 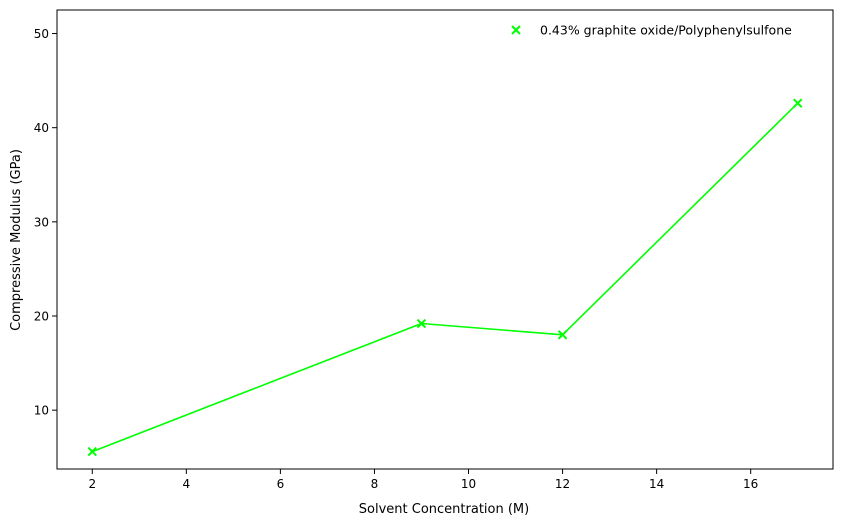 What do you see at coordinates (375, 484) in the screenshot?
I see `x-tick-label: 8` at bounding box center [375, 484].